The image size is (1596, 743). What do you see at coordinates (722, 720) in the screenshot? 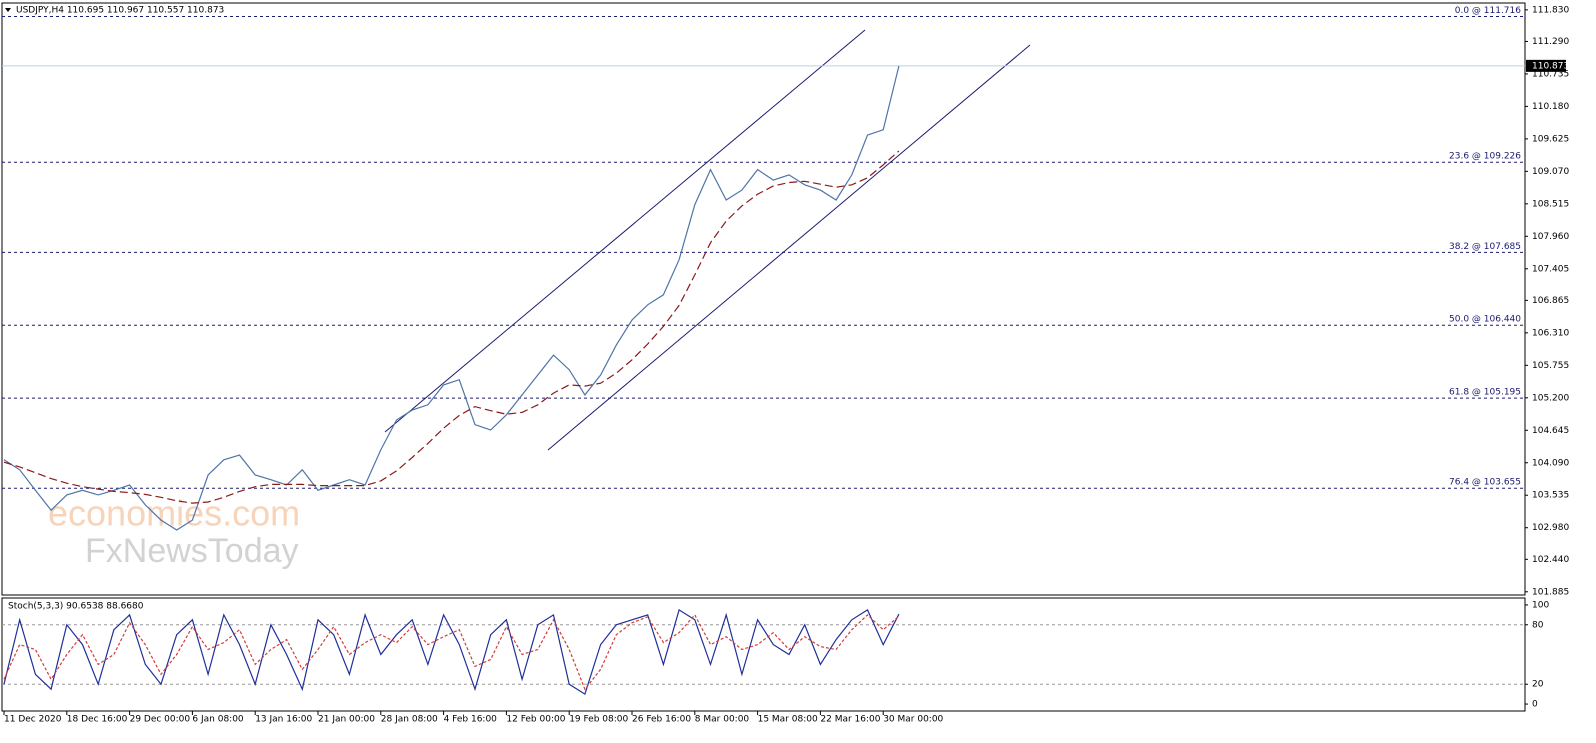
I see `x-tick-label: 8 Mar 00:00` at bounding box center [722, 720].